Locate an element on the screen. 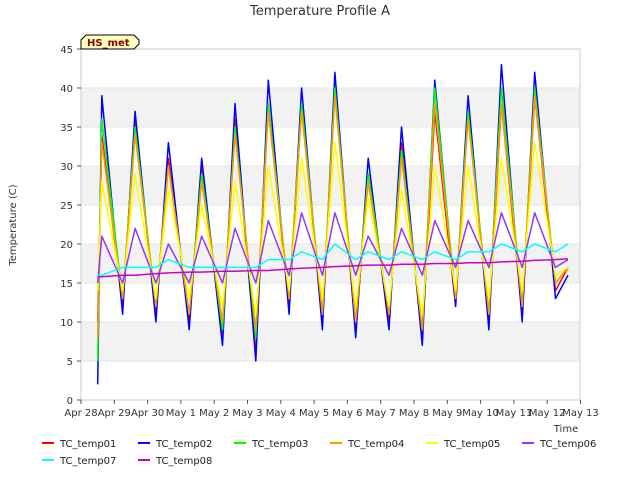 Image resolution: width=640 pixels, height=480 pixels. x-tick-label: Apr 29 is located at coordinates (114, 413).